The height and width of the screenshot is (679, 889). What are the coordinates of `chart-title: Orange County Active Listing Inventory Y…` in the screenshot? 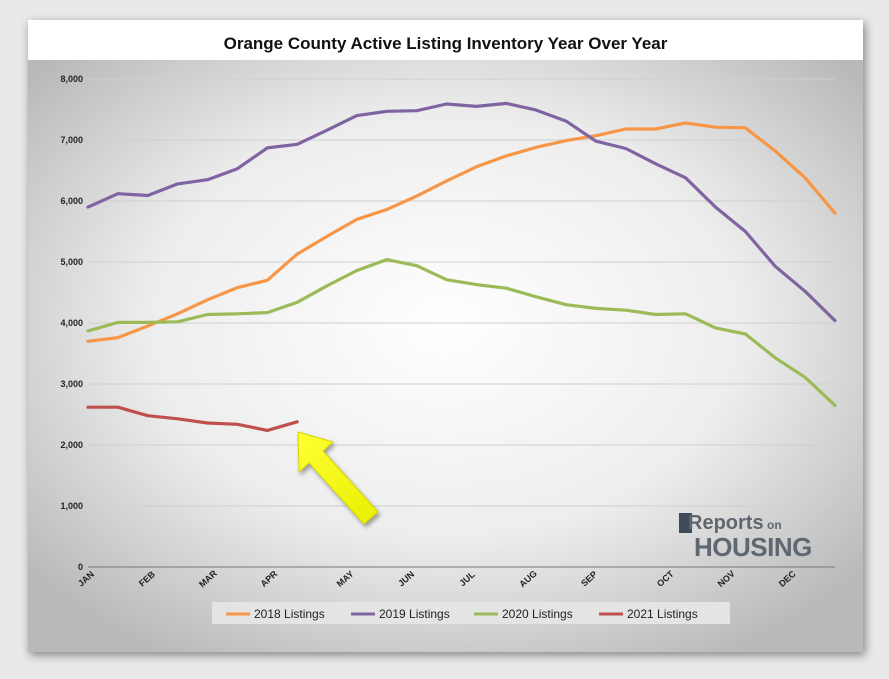 It's located at (445, 43).